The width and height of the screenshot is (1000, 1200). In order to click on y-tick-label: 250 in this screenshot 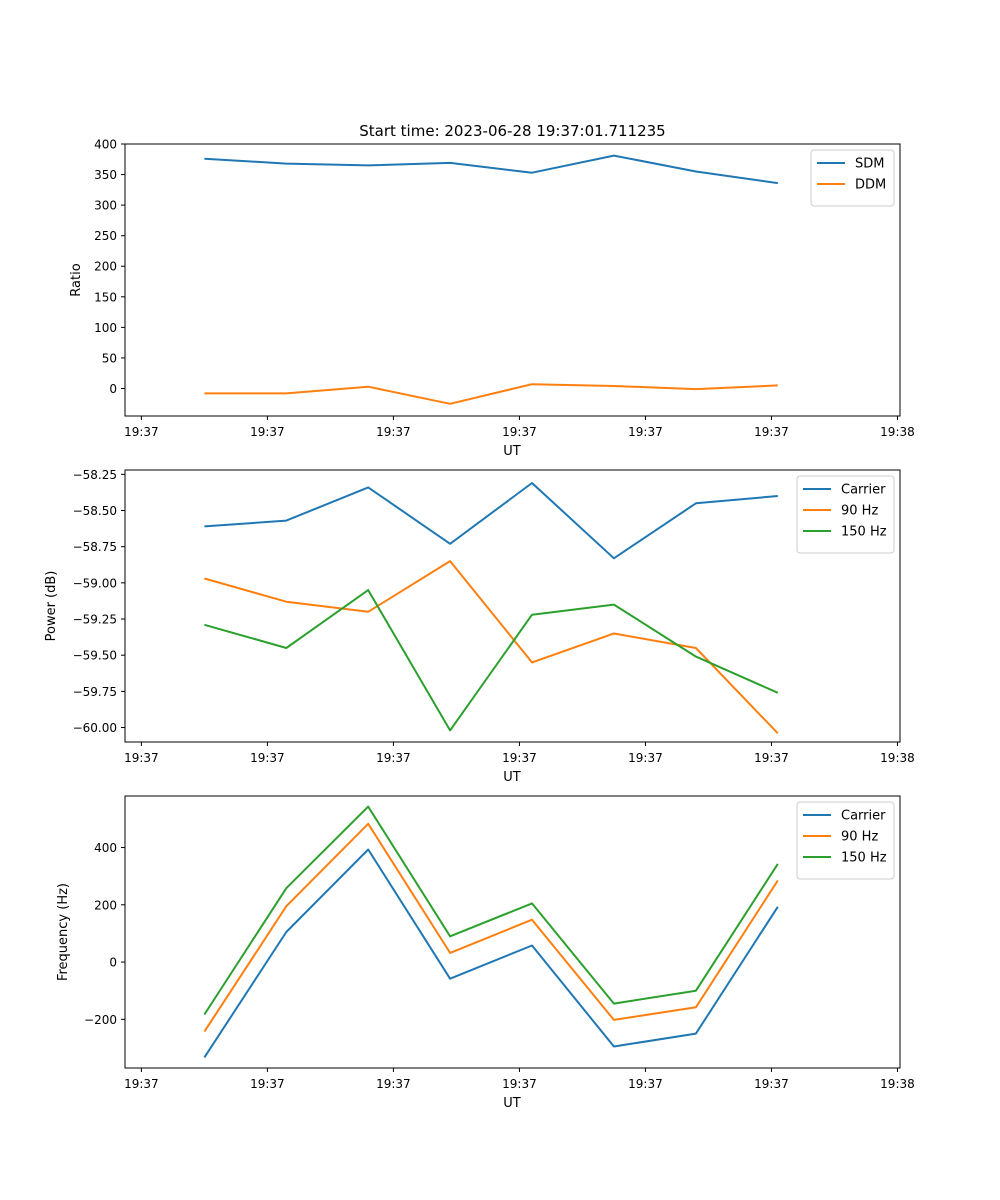, I will do `click(105, 236)`.